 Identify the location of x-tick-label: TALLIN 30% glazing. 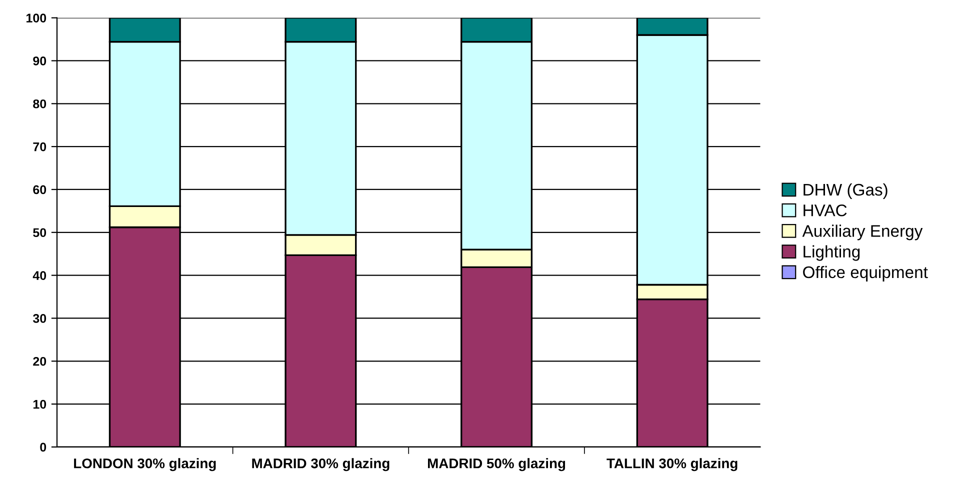
(672, 465).